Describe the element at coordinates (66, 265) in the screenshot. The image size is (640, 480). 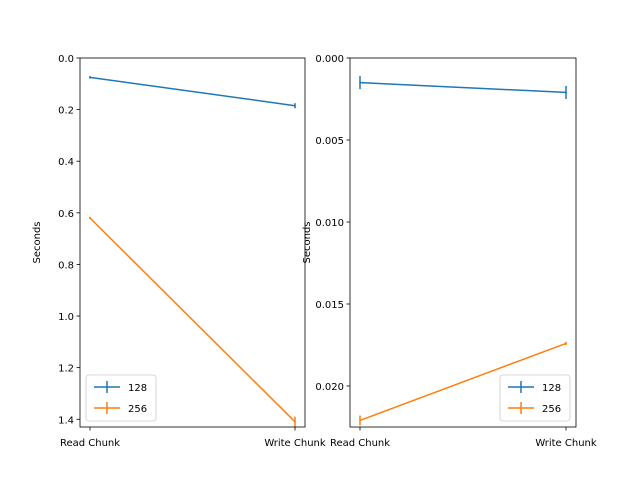
I see `y-tick-label: 0.8` at that location.